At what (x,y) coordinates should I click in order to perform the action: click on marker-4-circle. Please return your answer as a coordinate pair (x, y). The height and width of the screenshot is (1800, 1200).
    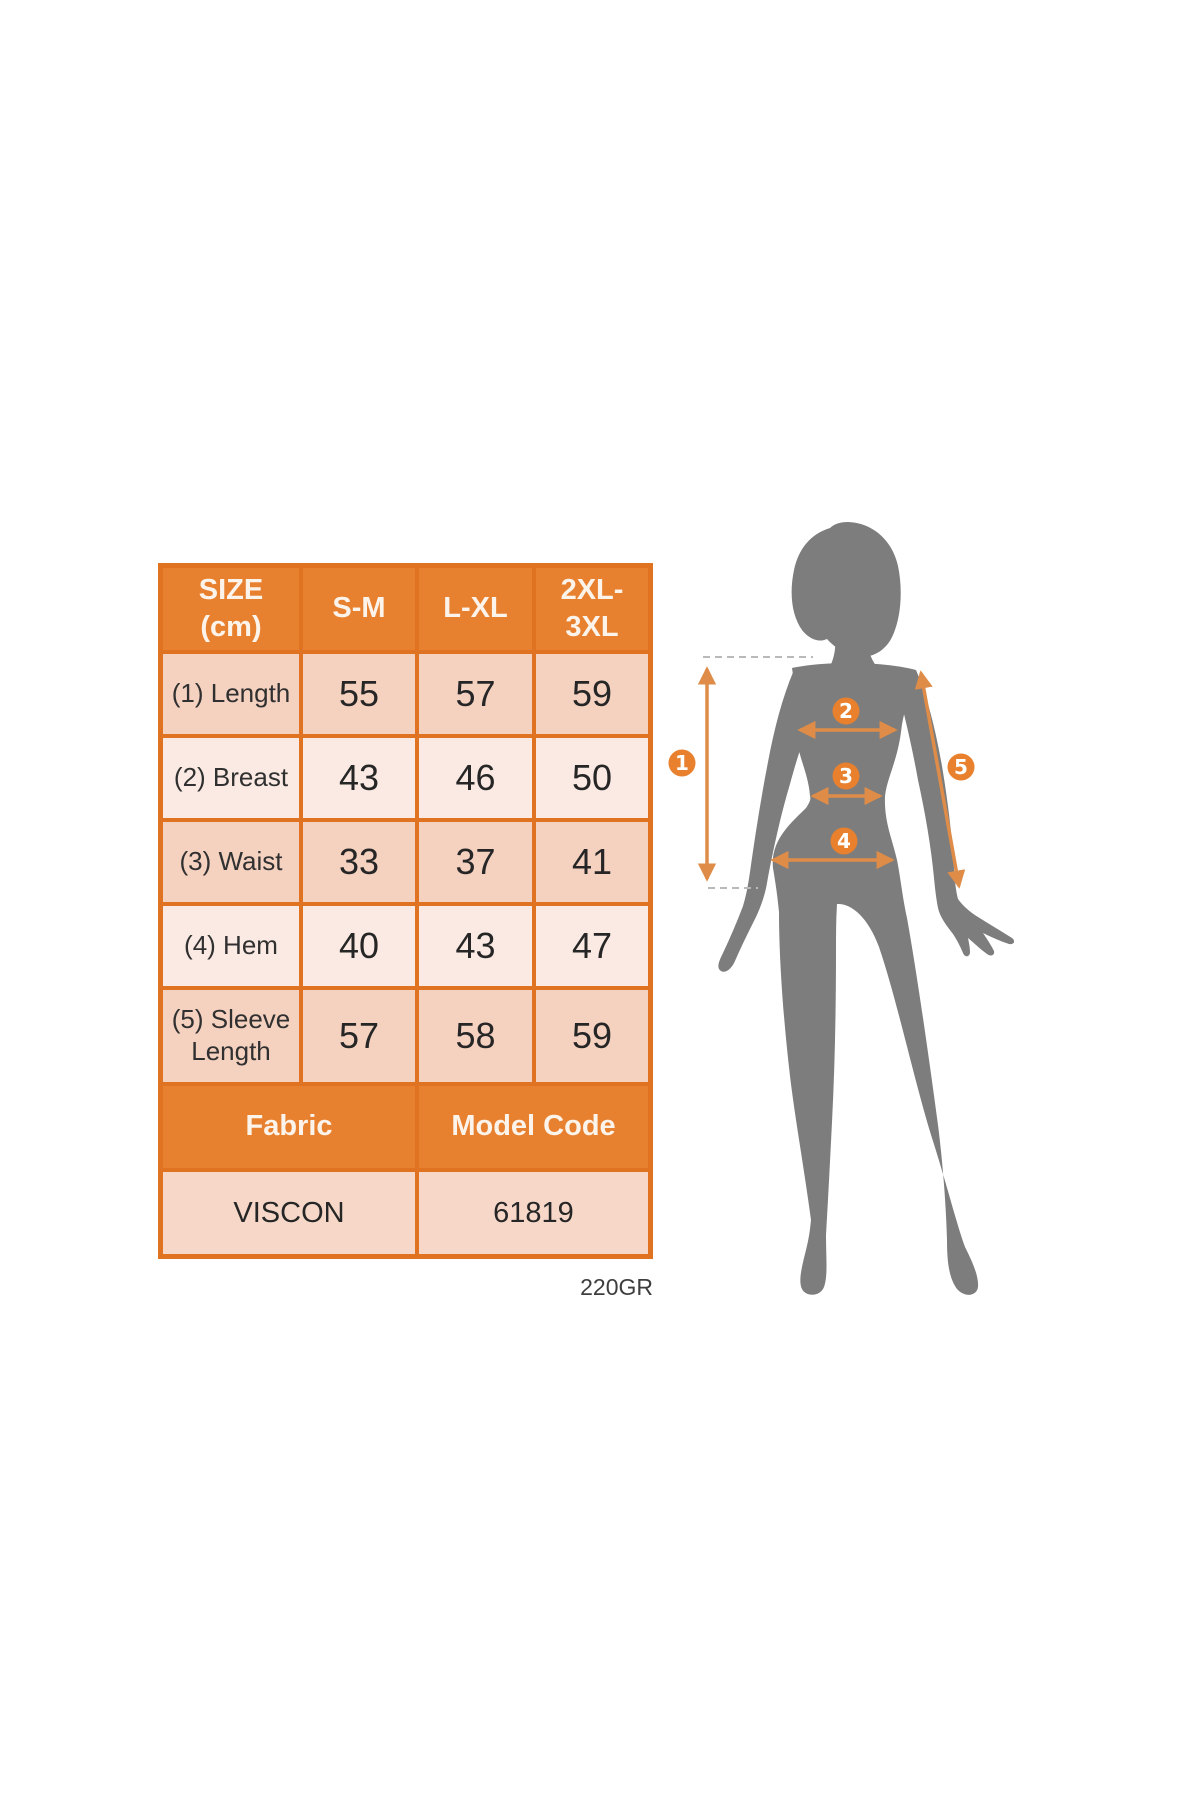
    Looking at the image, I should click on (844, 841).